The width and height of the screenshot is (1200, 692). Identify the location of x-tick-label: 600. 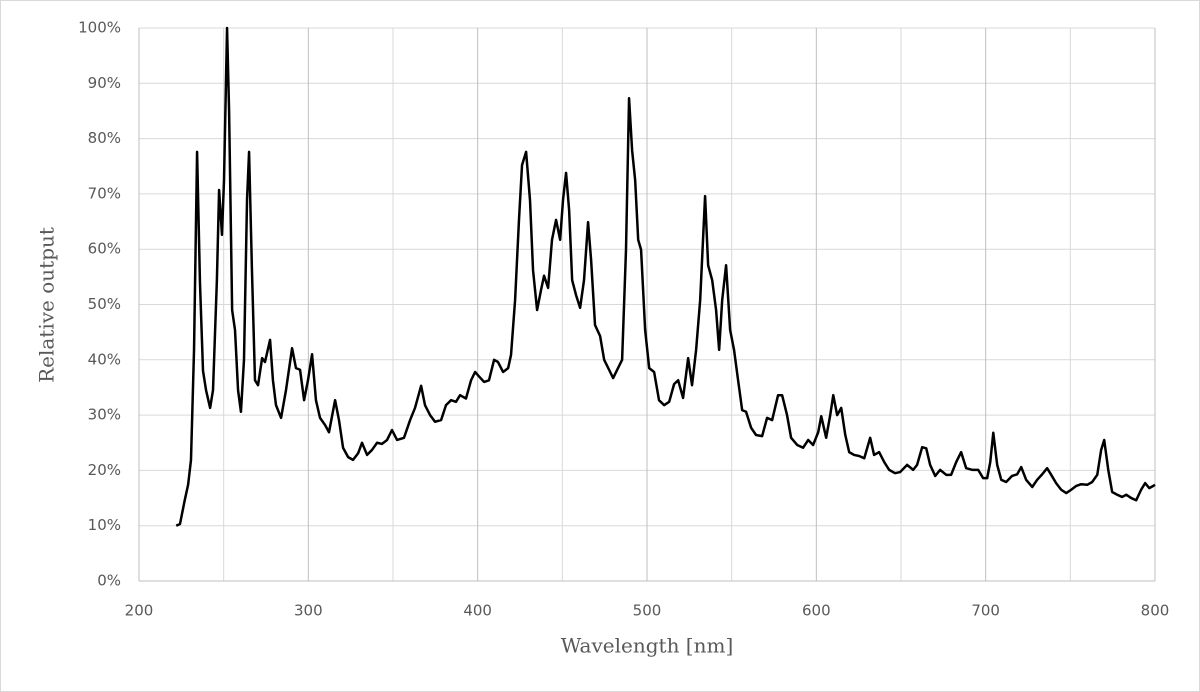
(816, 611).